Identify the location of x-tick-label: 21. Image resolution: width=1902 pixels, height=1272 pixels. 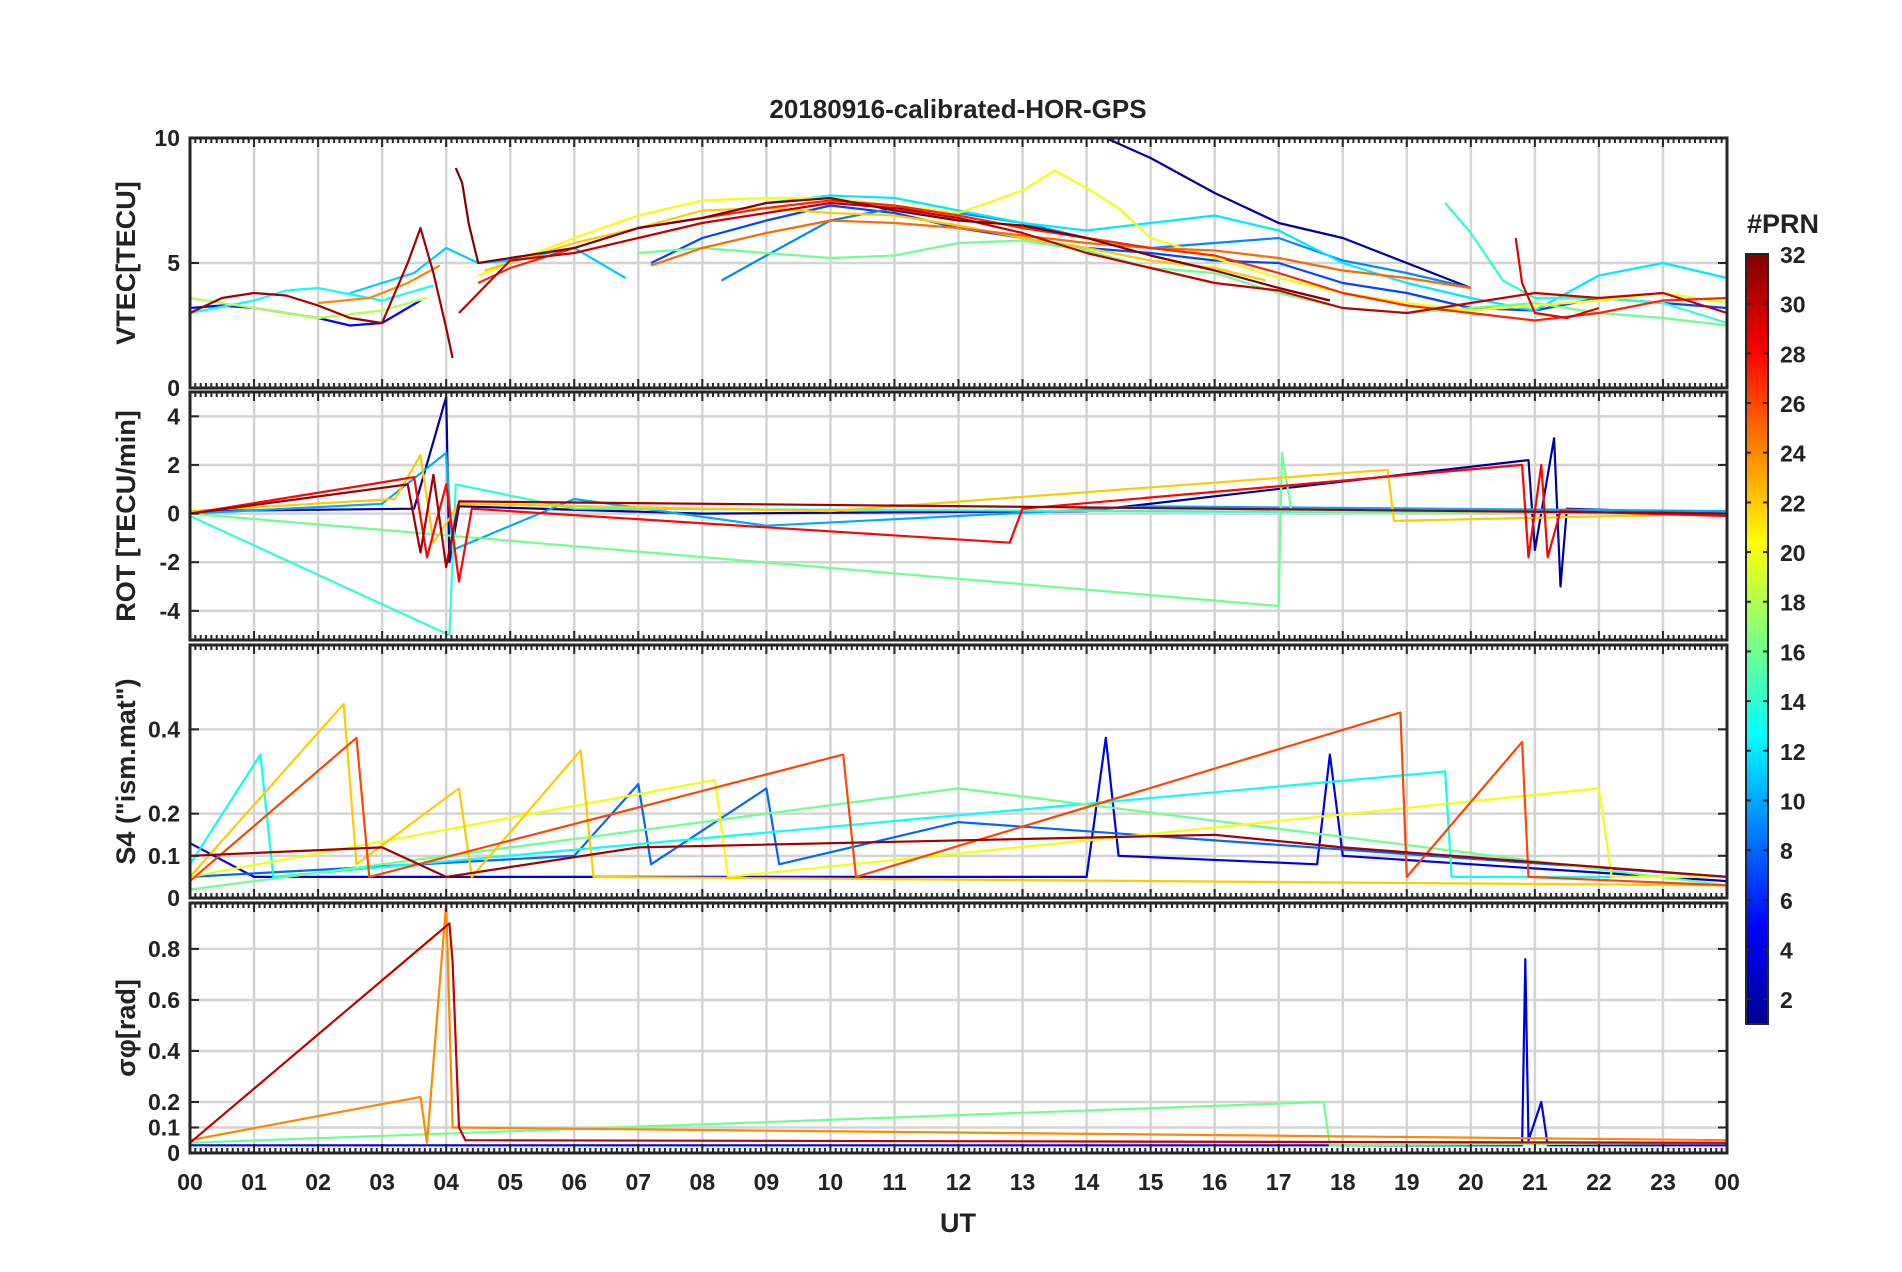
(1535, 1182).